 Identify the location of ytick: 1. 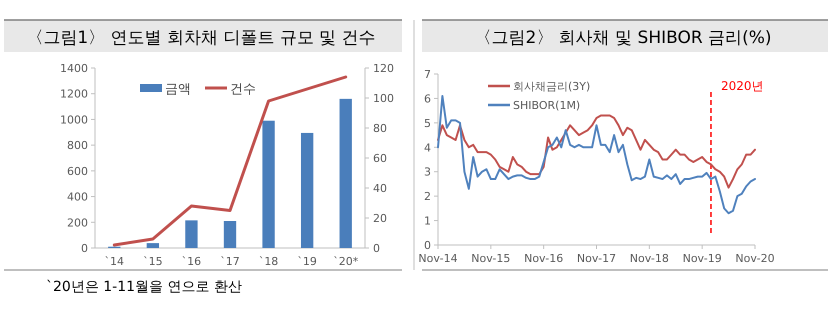
(427, 221).